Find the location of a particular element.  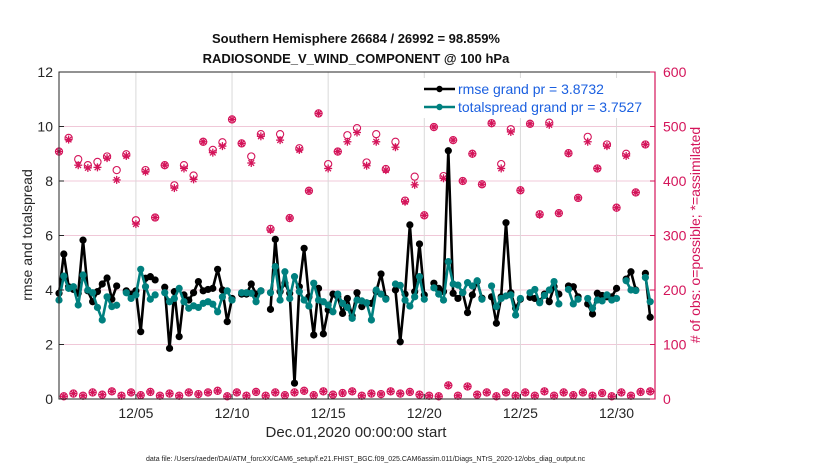

y-tick-label-left: 2 is located at coordinates (49, 345).